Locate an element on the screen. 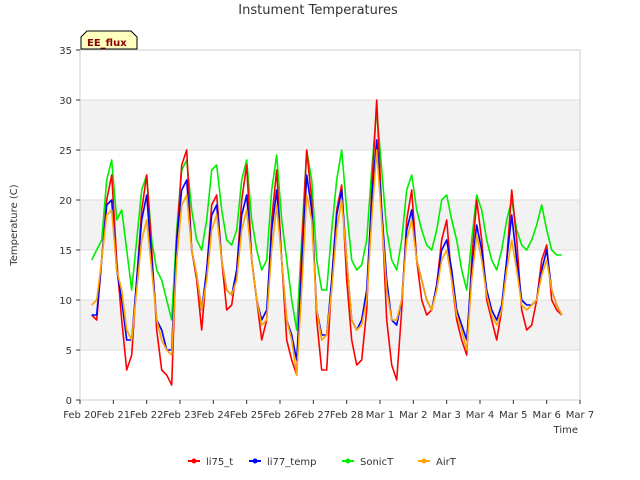 The width and height of the screenshot is (640, 480). x-axis-label: Time is located at coordinates (565, 430).